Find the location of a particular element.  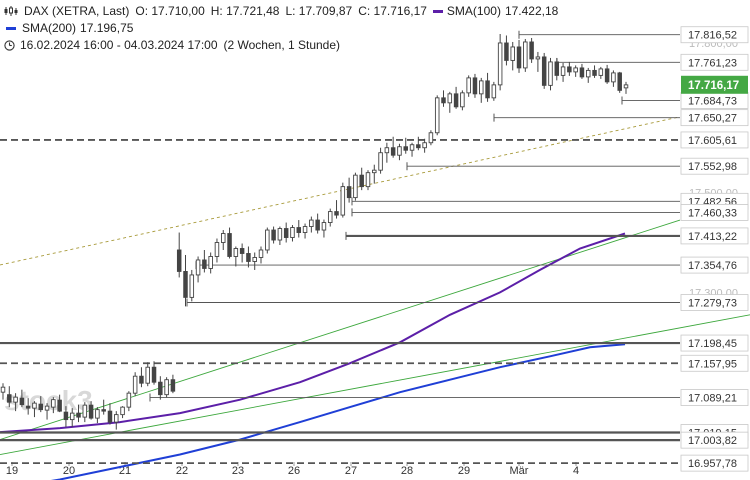

level-price-label: 17.761,23 is located at coordinates (712, 63).